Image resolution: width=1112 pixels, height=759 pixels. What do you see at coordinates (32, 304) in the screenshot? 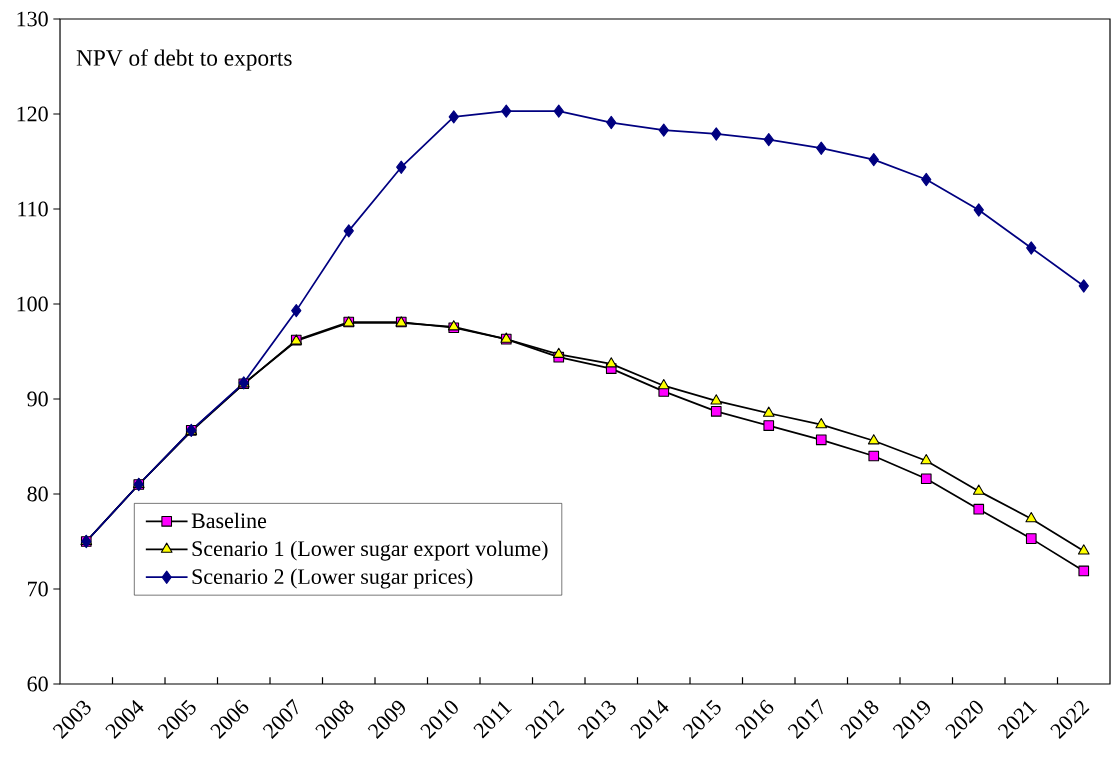
I see `y-tick-label: 100` at bounding box center [32, 304].